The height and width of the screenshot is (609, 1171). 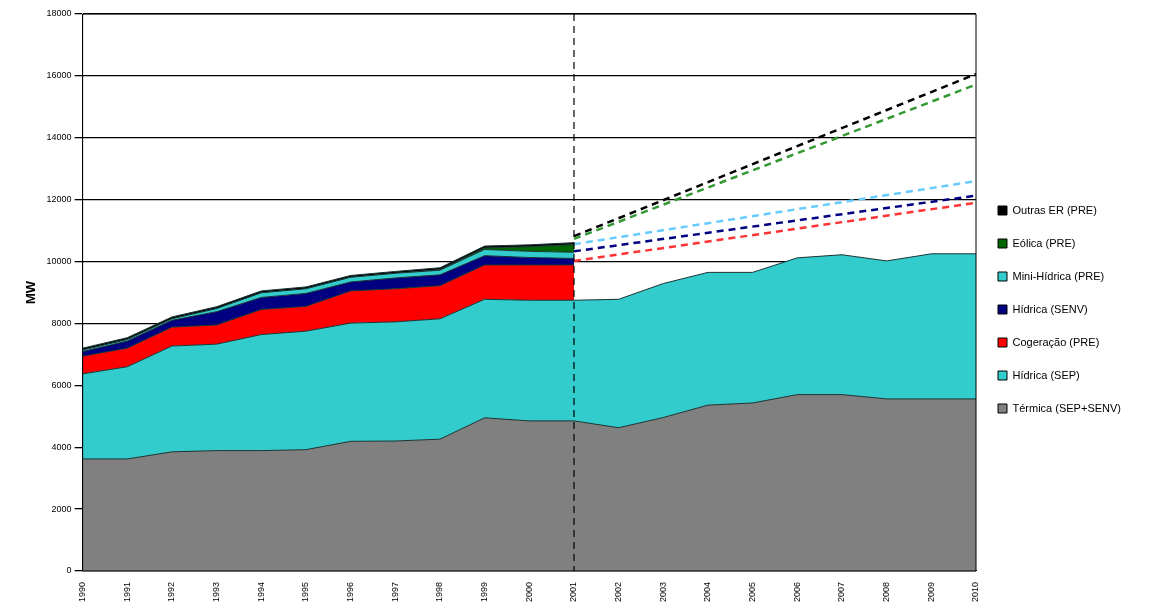 I want to click on legend-label: Cogeração (PRE), so click(x=1056, y=341).